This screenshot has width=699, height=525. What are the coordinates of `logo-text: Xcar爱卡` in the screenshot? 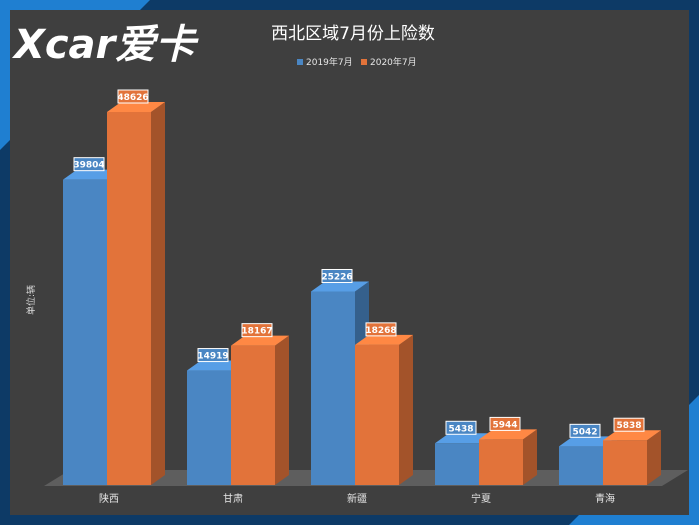 It's located at (105, 45).